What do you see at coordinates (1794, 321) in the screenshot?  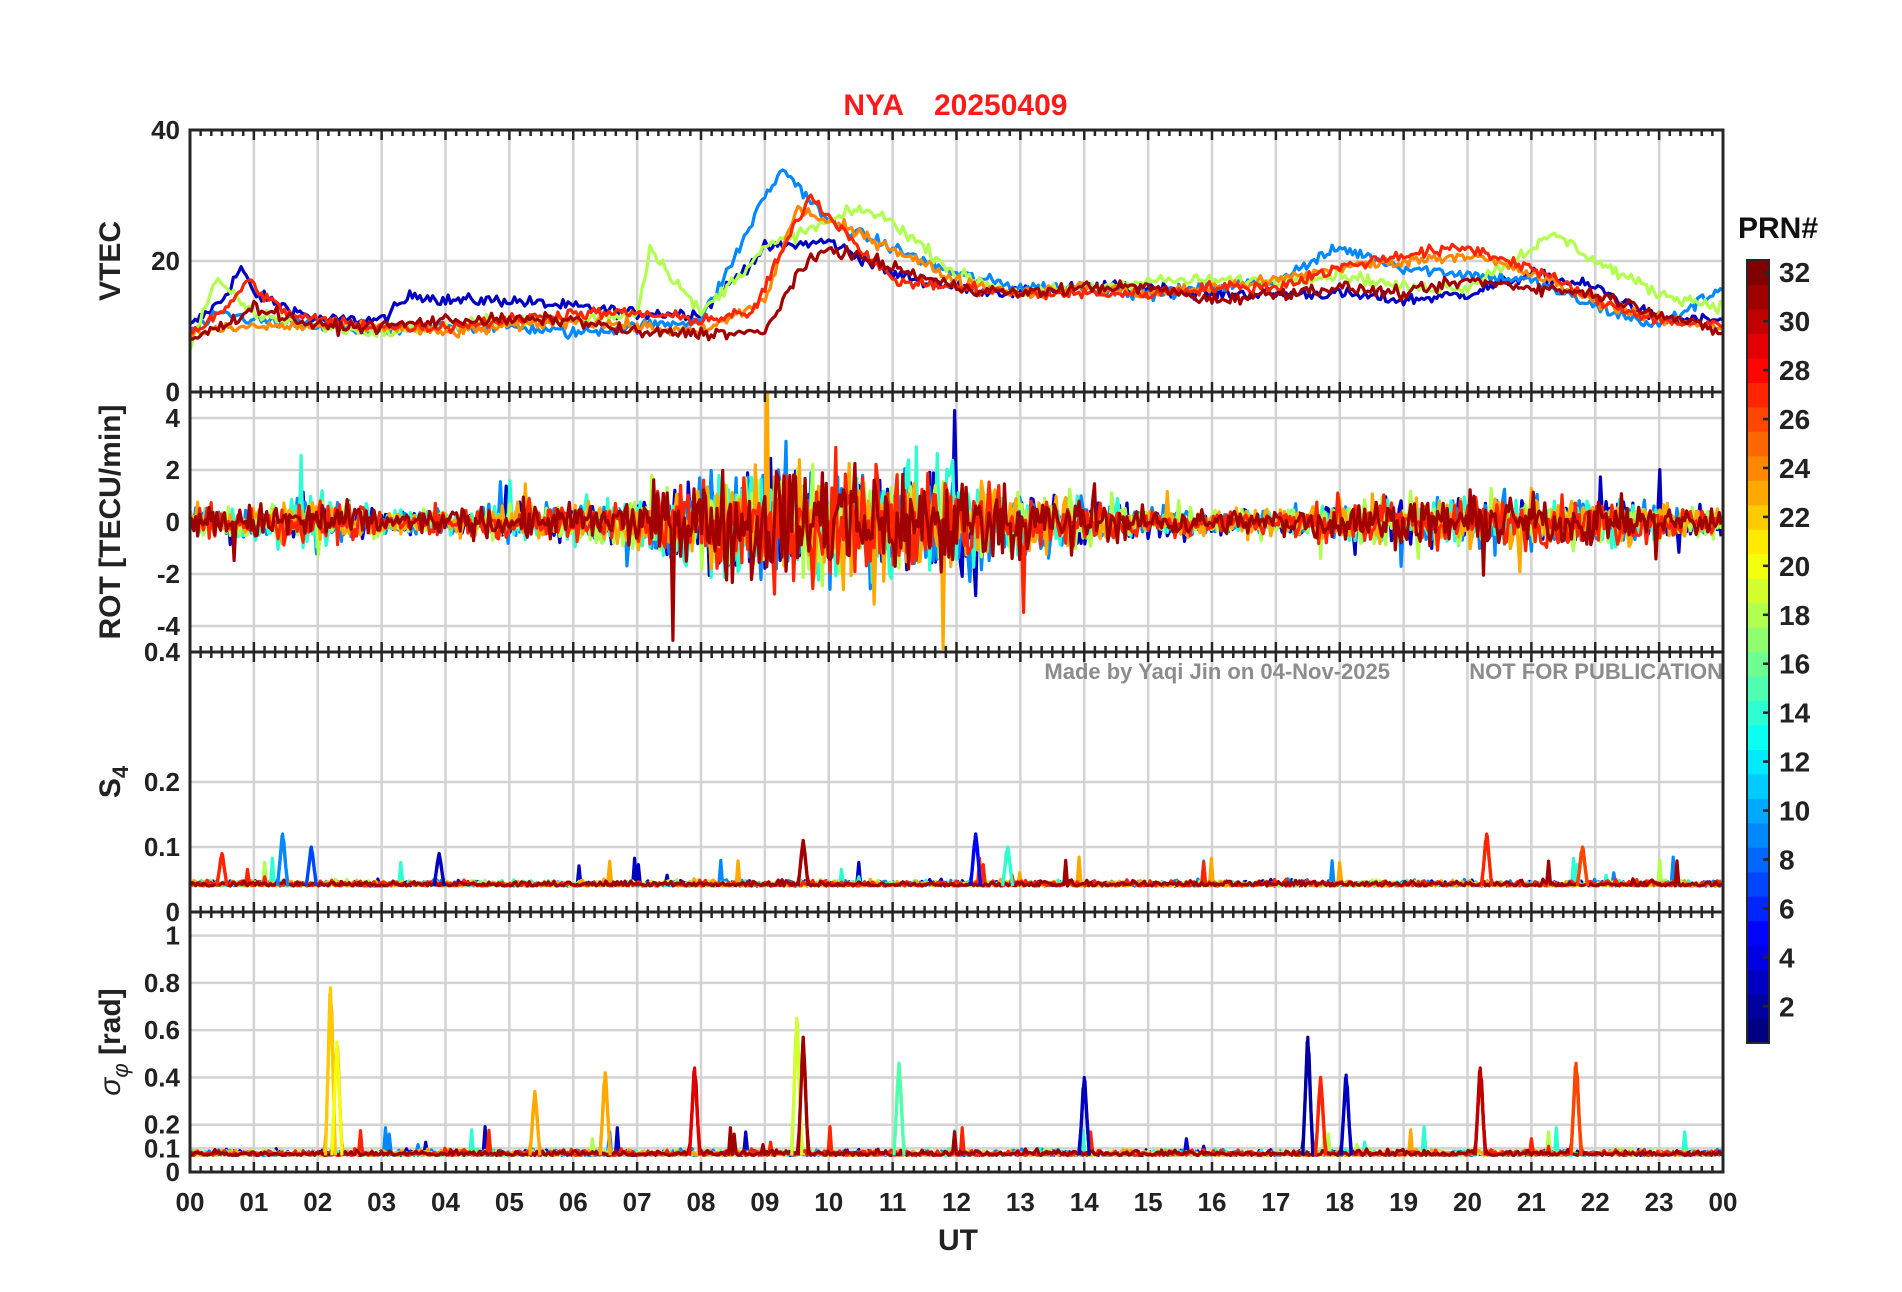 I see `colorbar-tick-label: 30` at bounding box center [1794, 321].